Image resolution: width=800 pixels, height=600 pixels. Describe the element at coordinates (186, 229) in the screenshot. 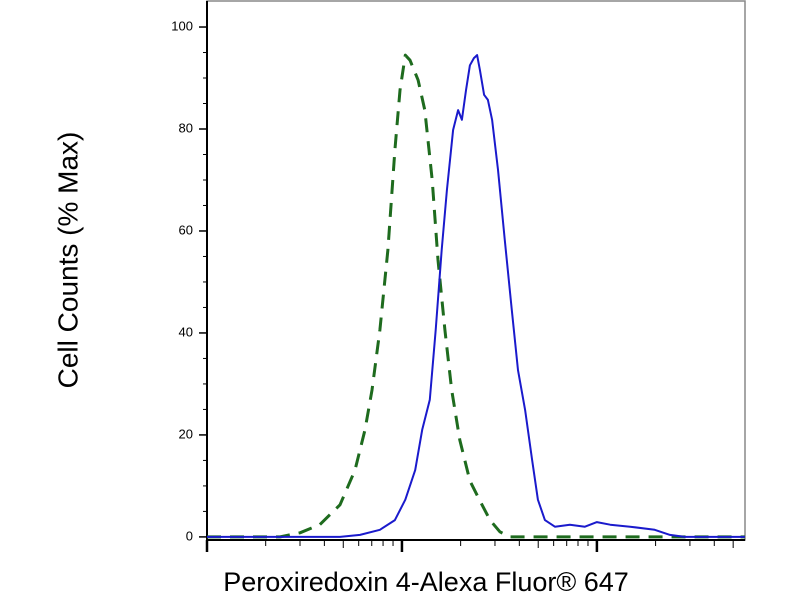

I see `y-tick-label: 60` at that location.